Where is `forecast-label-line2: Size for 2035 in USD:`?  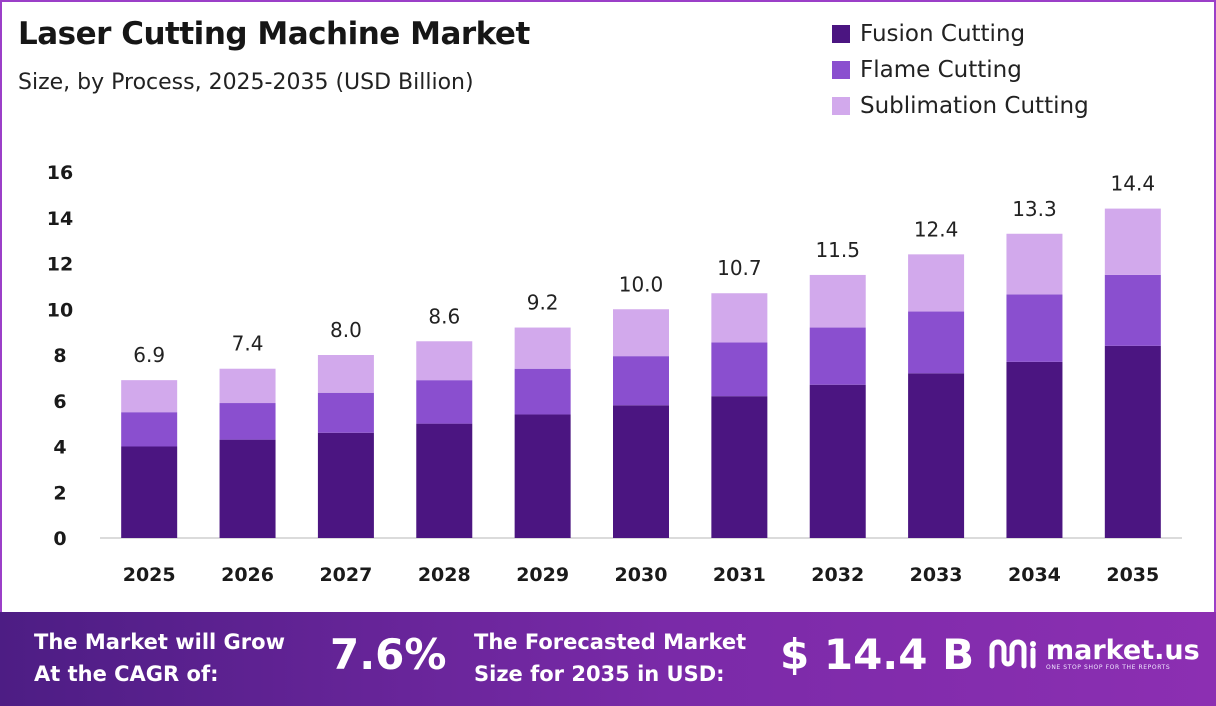 forecast-label-line2: Size for 2035 in USD: is located at coordinates (599, 674).